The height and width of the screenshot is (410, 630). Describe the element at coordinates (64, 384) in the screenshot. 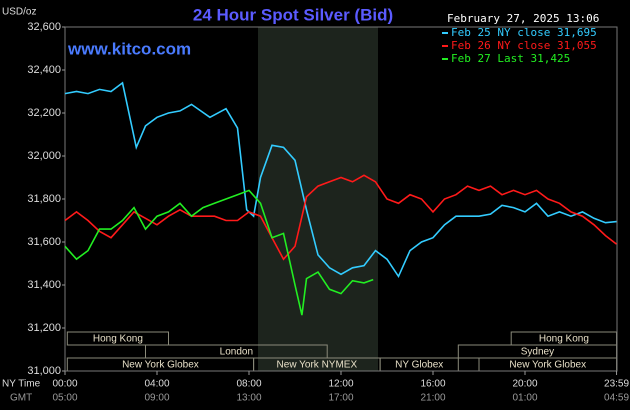

I see `x-tick-label: 00:00` at that location.